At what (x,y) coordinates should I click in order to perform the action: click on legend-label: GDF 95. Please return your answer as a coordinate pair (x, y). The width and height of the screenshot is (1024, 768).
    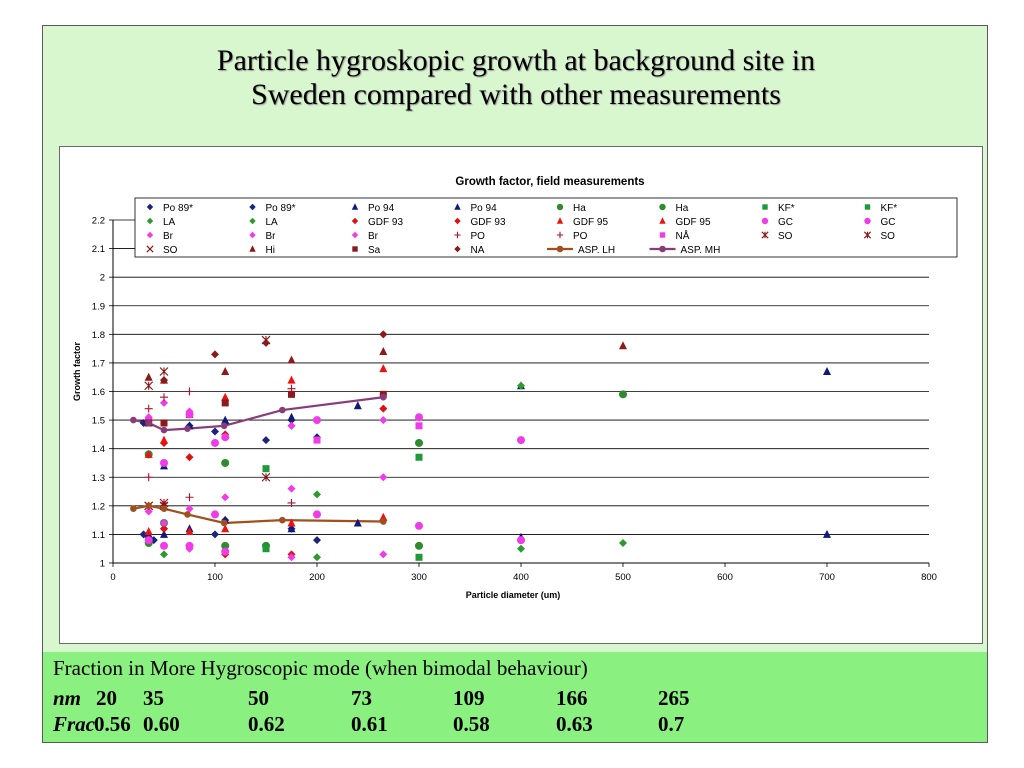
    Looking at the image, I should click on (693, 222).